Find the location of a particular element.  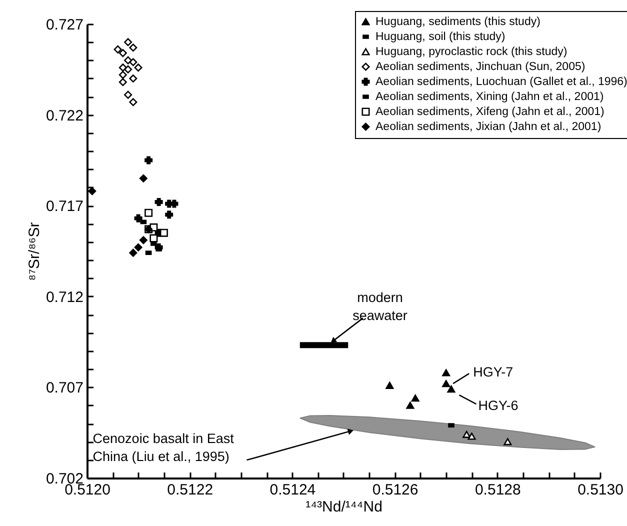

legend-label: Huguang, sediments (this study) is located at coordinates (458, 22).